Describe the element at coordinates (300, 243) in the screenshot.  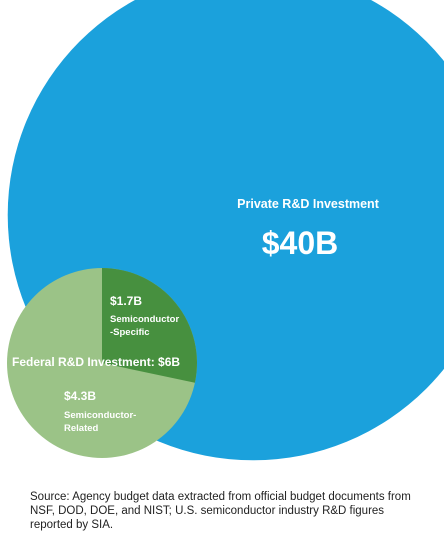
I see `private-rd-value-label: $40B` at that location.